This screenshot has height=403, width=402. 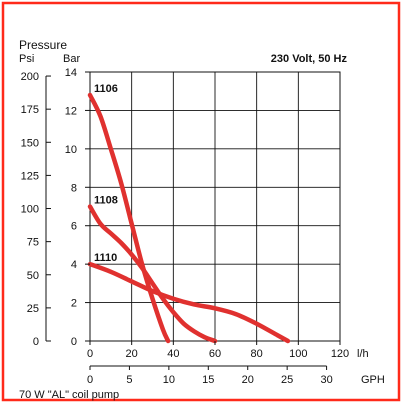 I want to click on bar-tick-label: 0, so click(x=74, y=342).